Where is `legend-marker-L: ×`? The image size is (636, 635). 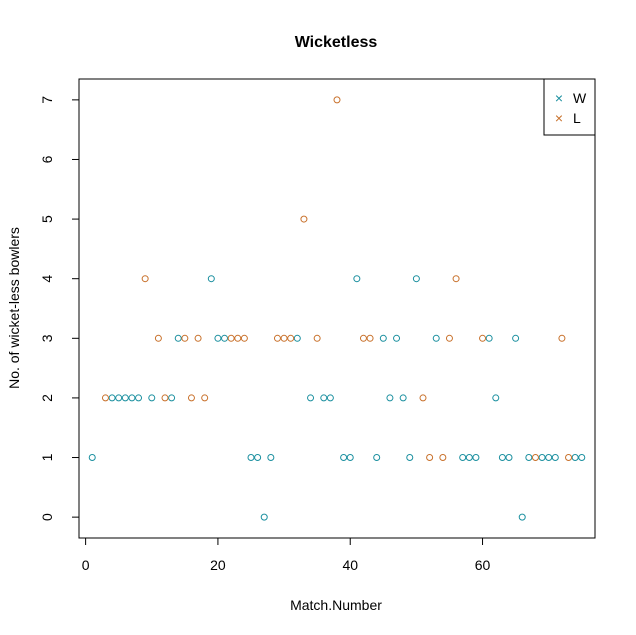 legend-marker-L: × is located at coordinates (559, 118).